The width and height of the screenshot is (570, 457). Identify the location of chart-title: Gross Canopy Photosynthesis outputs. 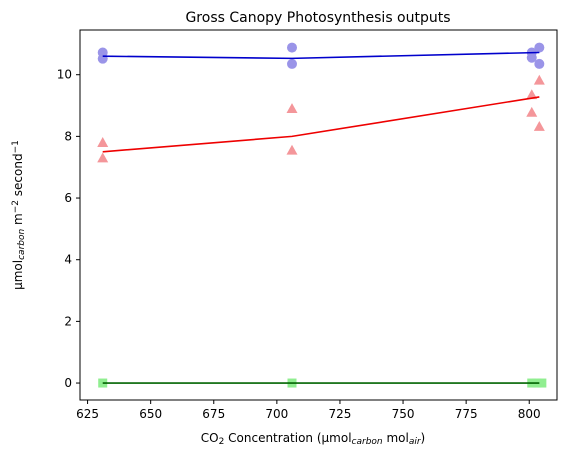
(317, 18).